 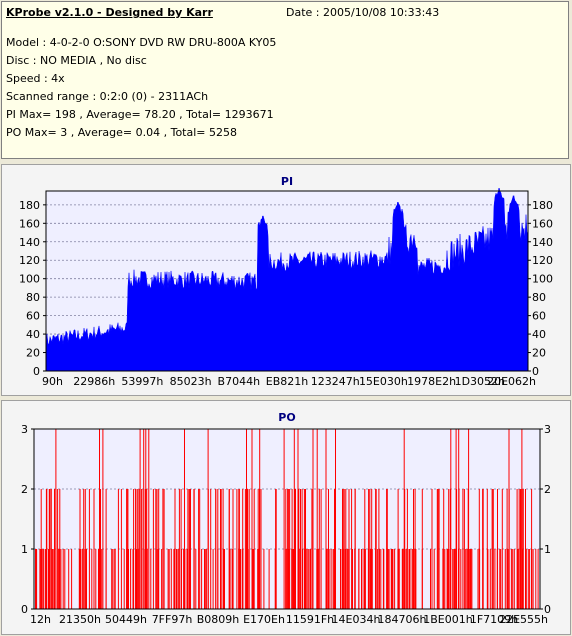 I want to click on pi-ytick-right: 40, so click(x=539, y=334).